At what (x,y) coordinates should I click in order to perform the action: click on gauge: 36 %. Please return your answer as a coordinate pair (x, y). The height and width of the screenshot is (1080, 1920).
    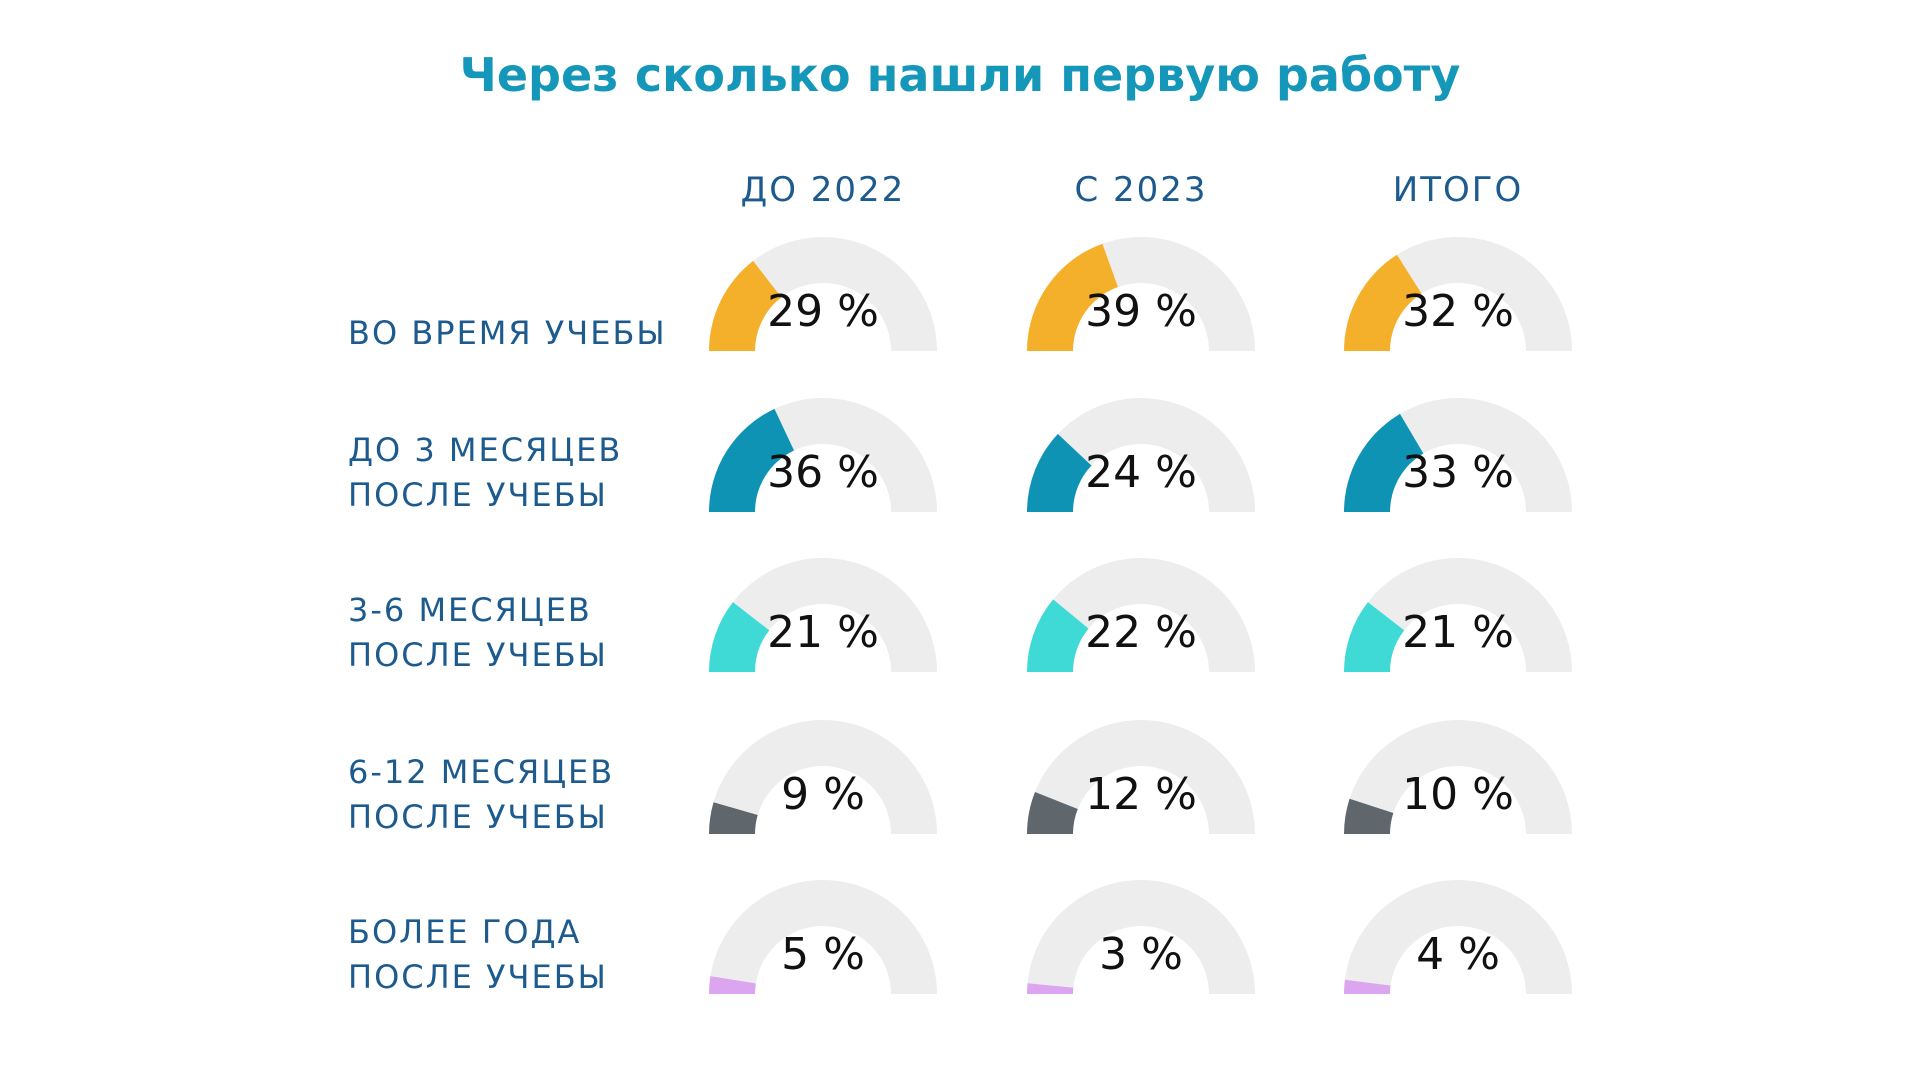
    Looking at the image, I should click on (823, 454).